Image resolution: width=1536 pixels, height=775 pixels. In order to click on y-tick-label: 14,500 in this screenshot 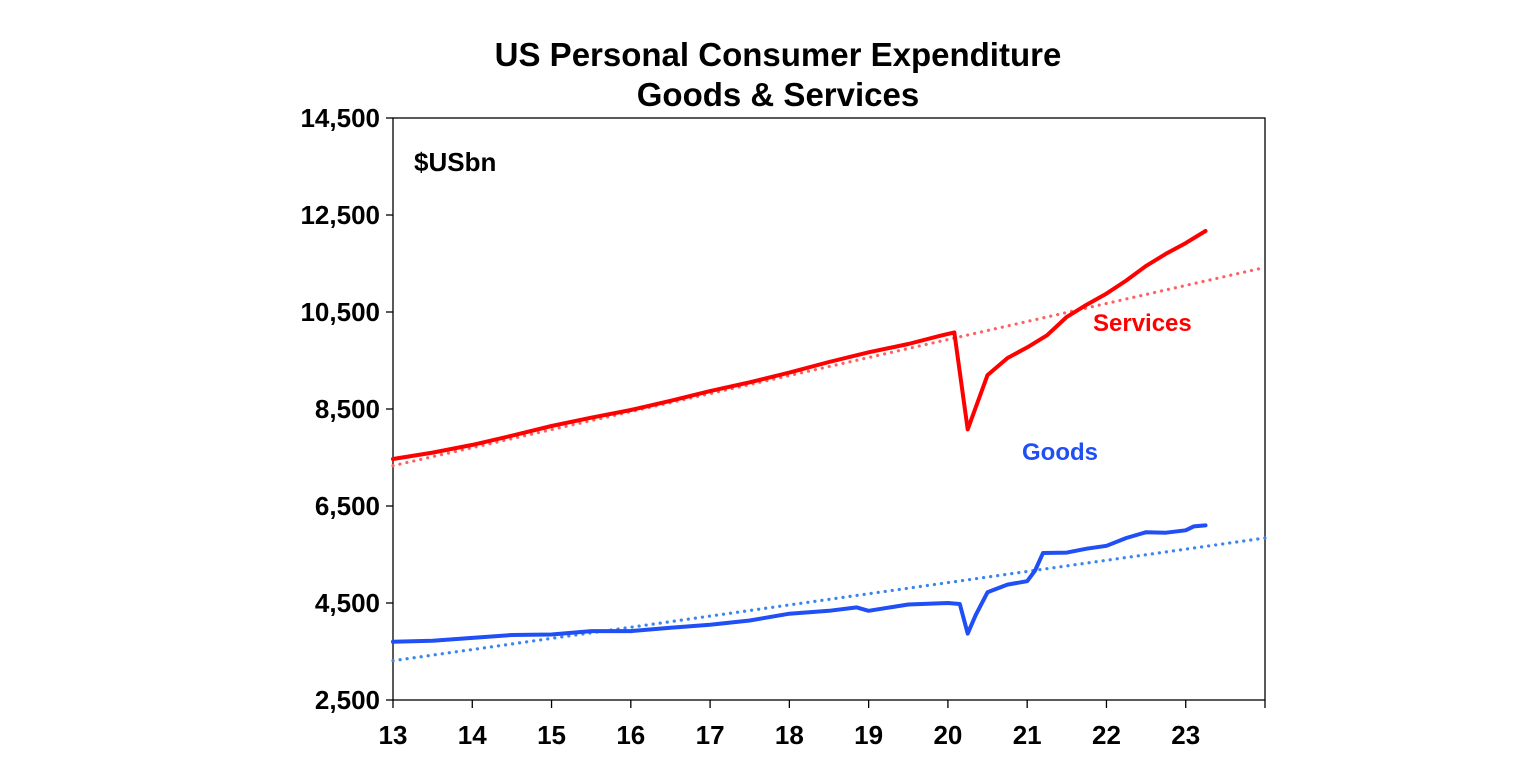, I will do `click(340, 118)`.